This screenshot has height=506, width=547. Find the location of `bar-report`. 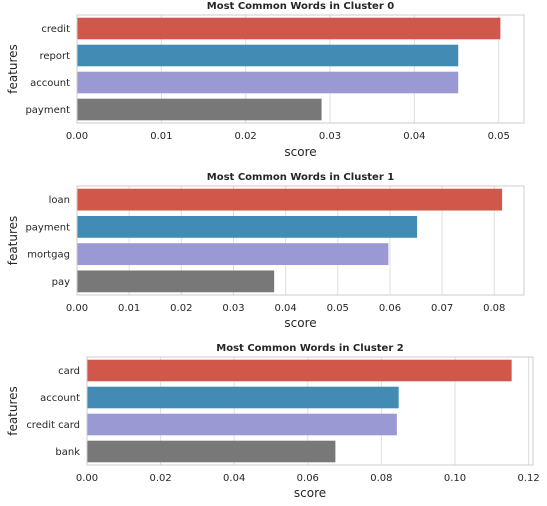

bar-report is located at coordinates (268, 55).